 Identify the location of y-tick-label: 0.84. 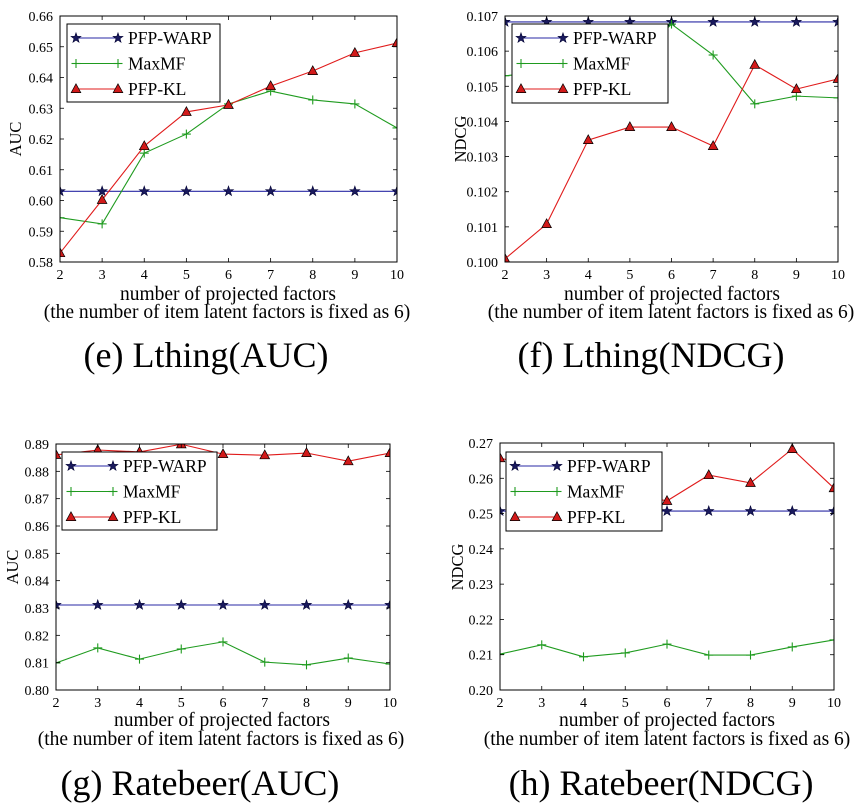
(37, 582).